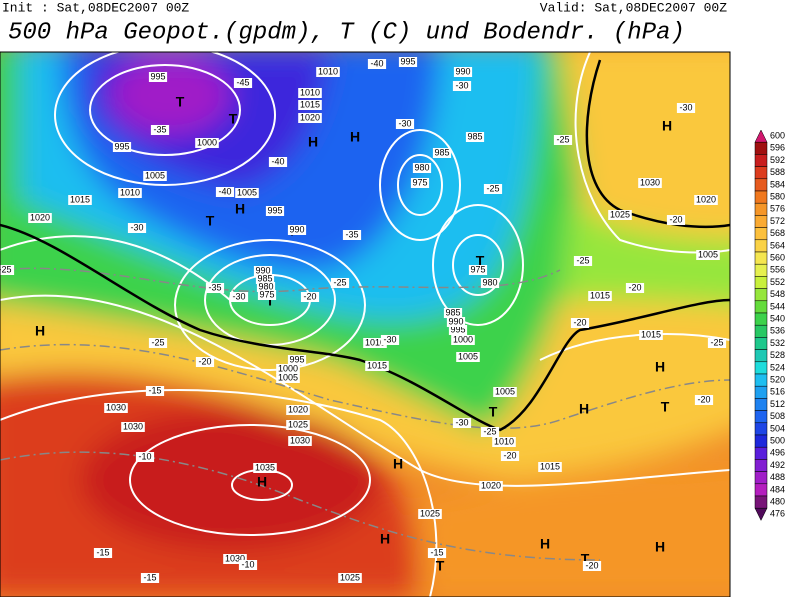  Describe the element at coordinates (242, 82) in the screenshot. I see `temperature-label: -45` at that location.